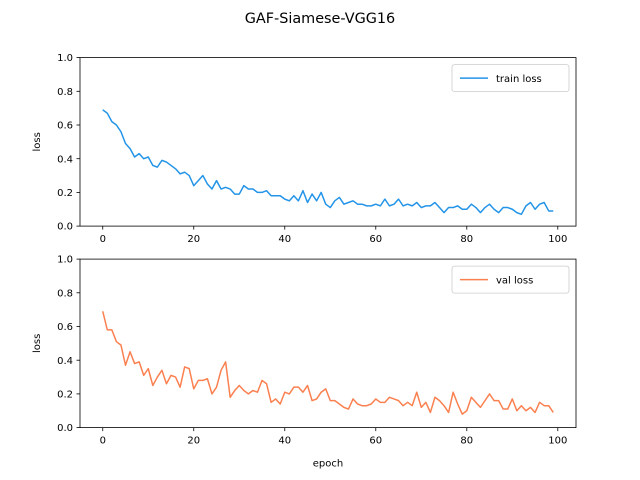  Describe the element at coordinates (320, 19) in the screenshot. I see `figure-title: GAF-Siamese-VGG16` at that location.